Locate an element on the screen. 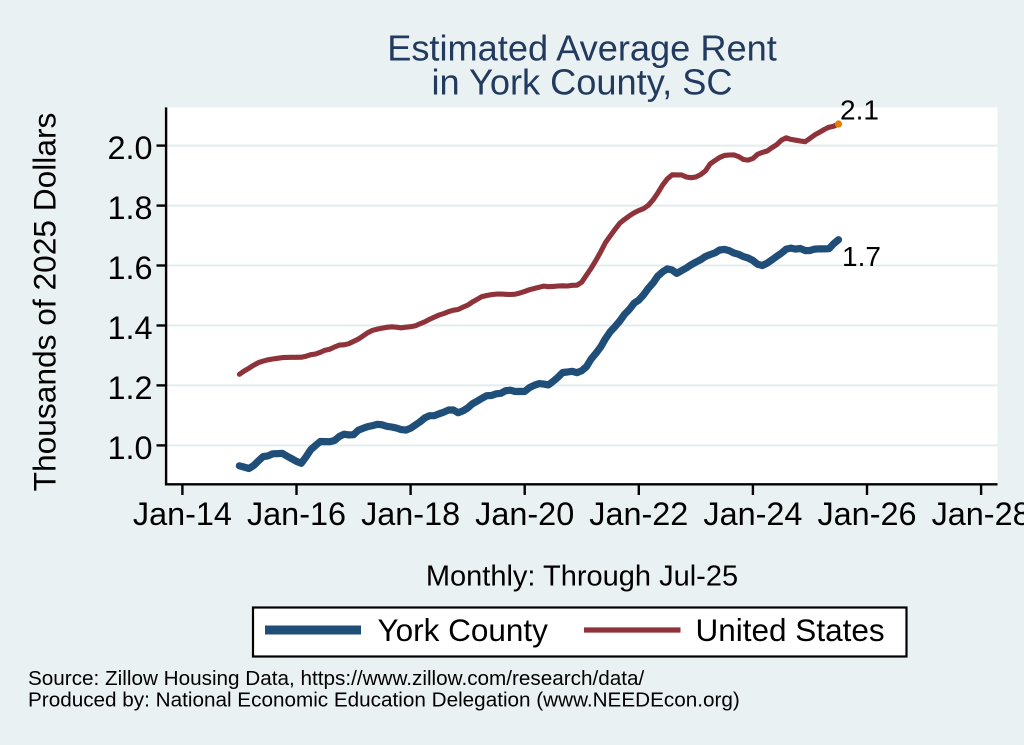 The image size is (1024, 745). svg-text: 1.7 is located at coordinates (861, 256).